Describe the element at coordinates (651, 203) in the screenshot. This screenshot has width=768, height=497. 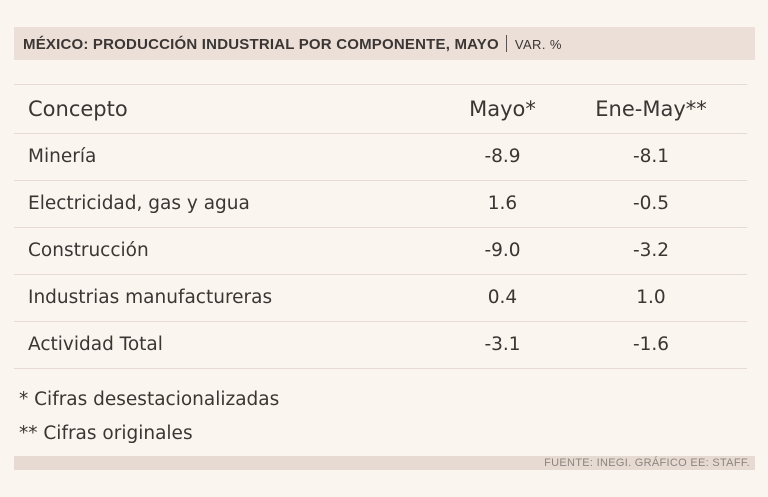
I see `ene-may-value: -0.5` at that location.